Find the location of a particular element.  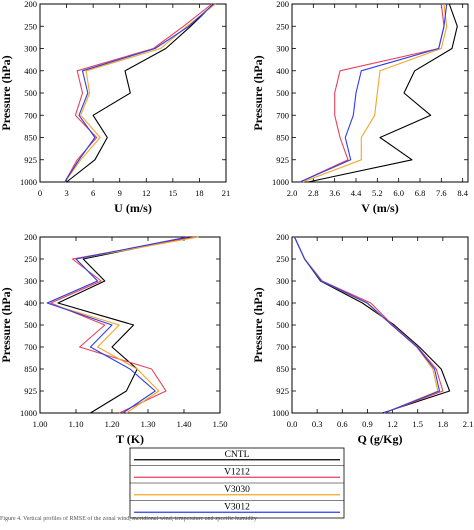

x-tick-label: 1.30 is located at coordinates (148, 424).